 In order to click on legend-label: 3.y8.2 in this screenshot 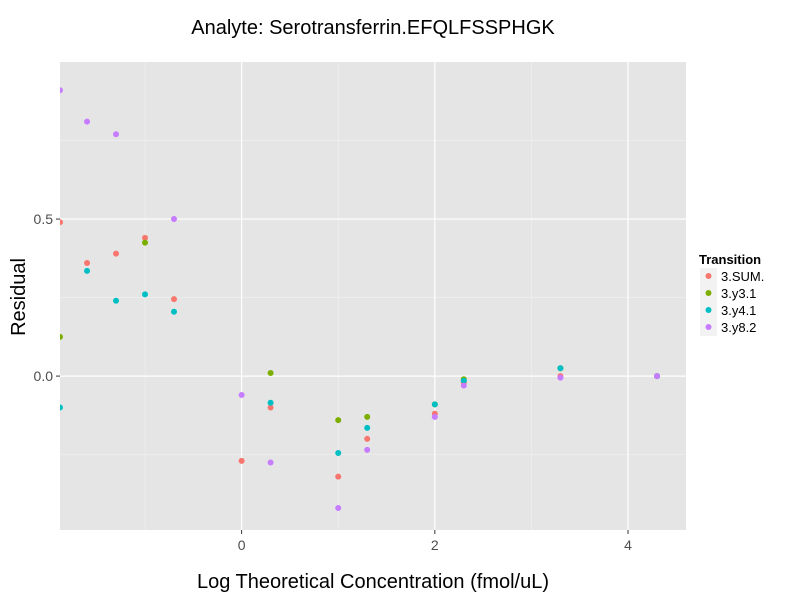, I will do `click(738, 327)`.